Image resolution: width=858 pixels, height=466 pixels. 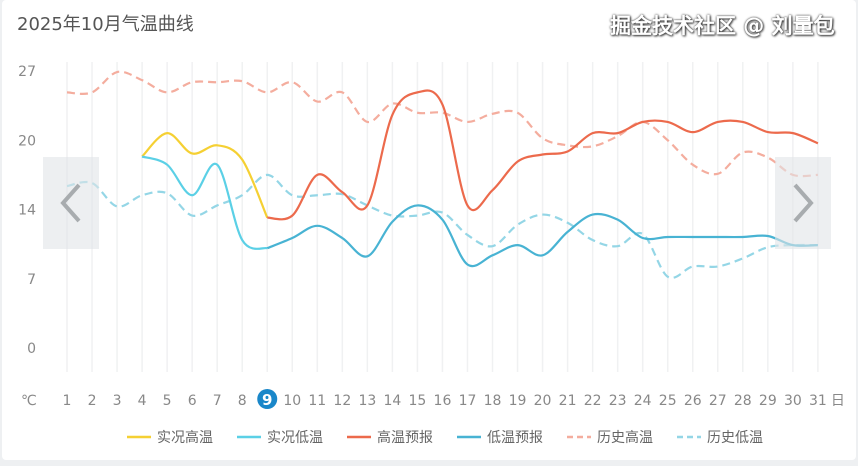 What do you see at coordinates (768, 401) in the screenshot?
I see `x-tick-label: 29` at bounding box center [768, 401].